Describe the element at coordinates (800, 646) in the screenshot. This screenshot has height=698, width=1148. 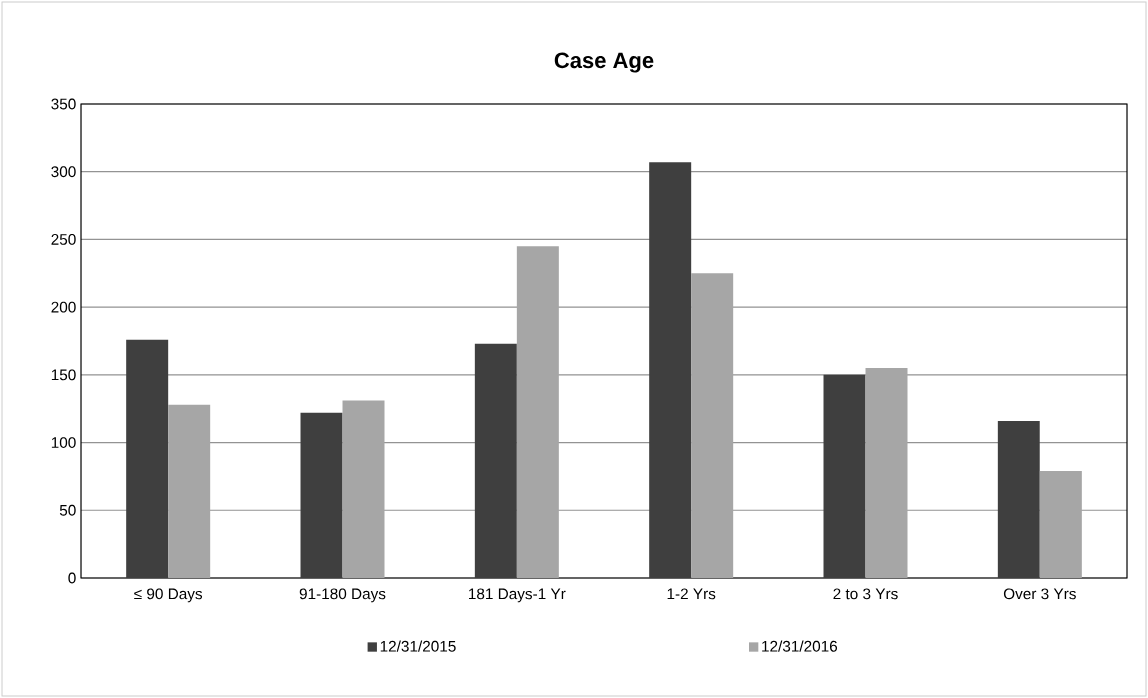
I see `legend-label: 12/31/2016` at that location.